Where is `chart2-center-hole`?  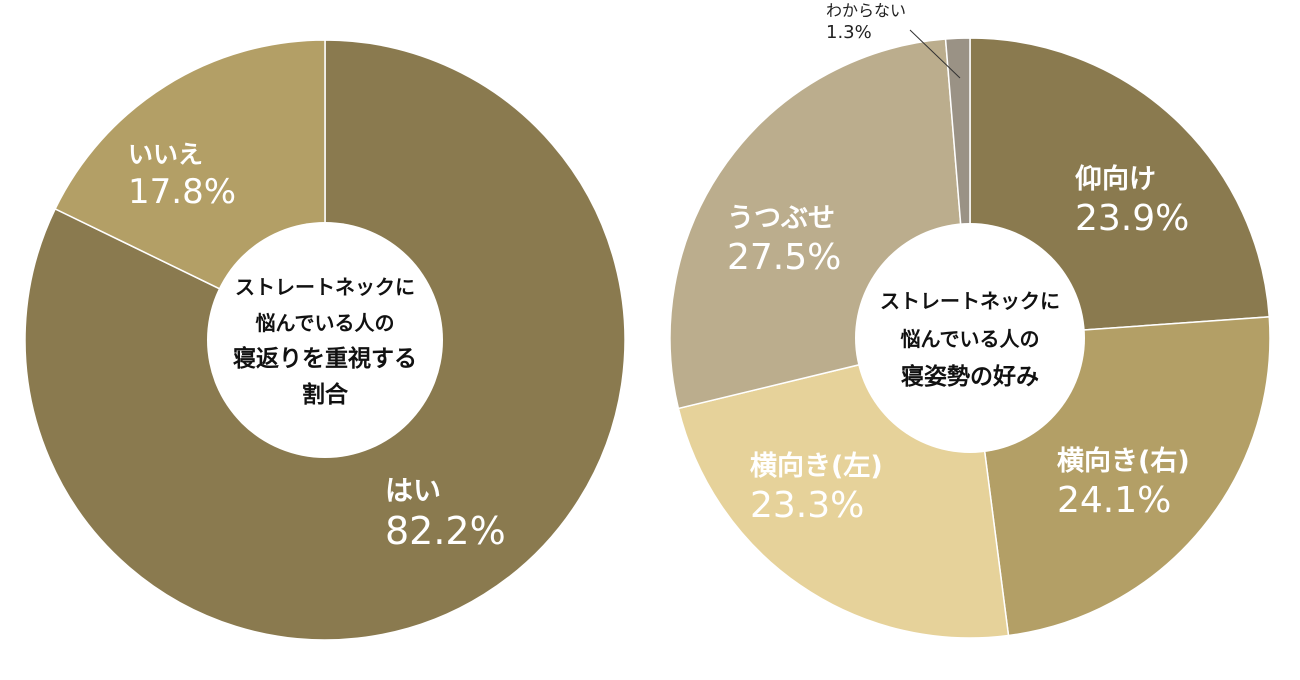
chart2-center-hole is located at coordinates (970, 338).